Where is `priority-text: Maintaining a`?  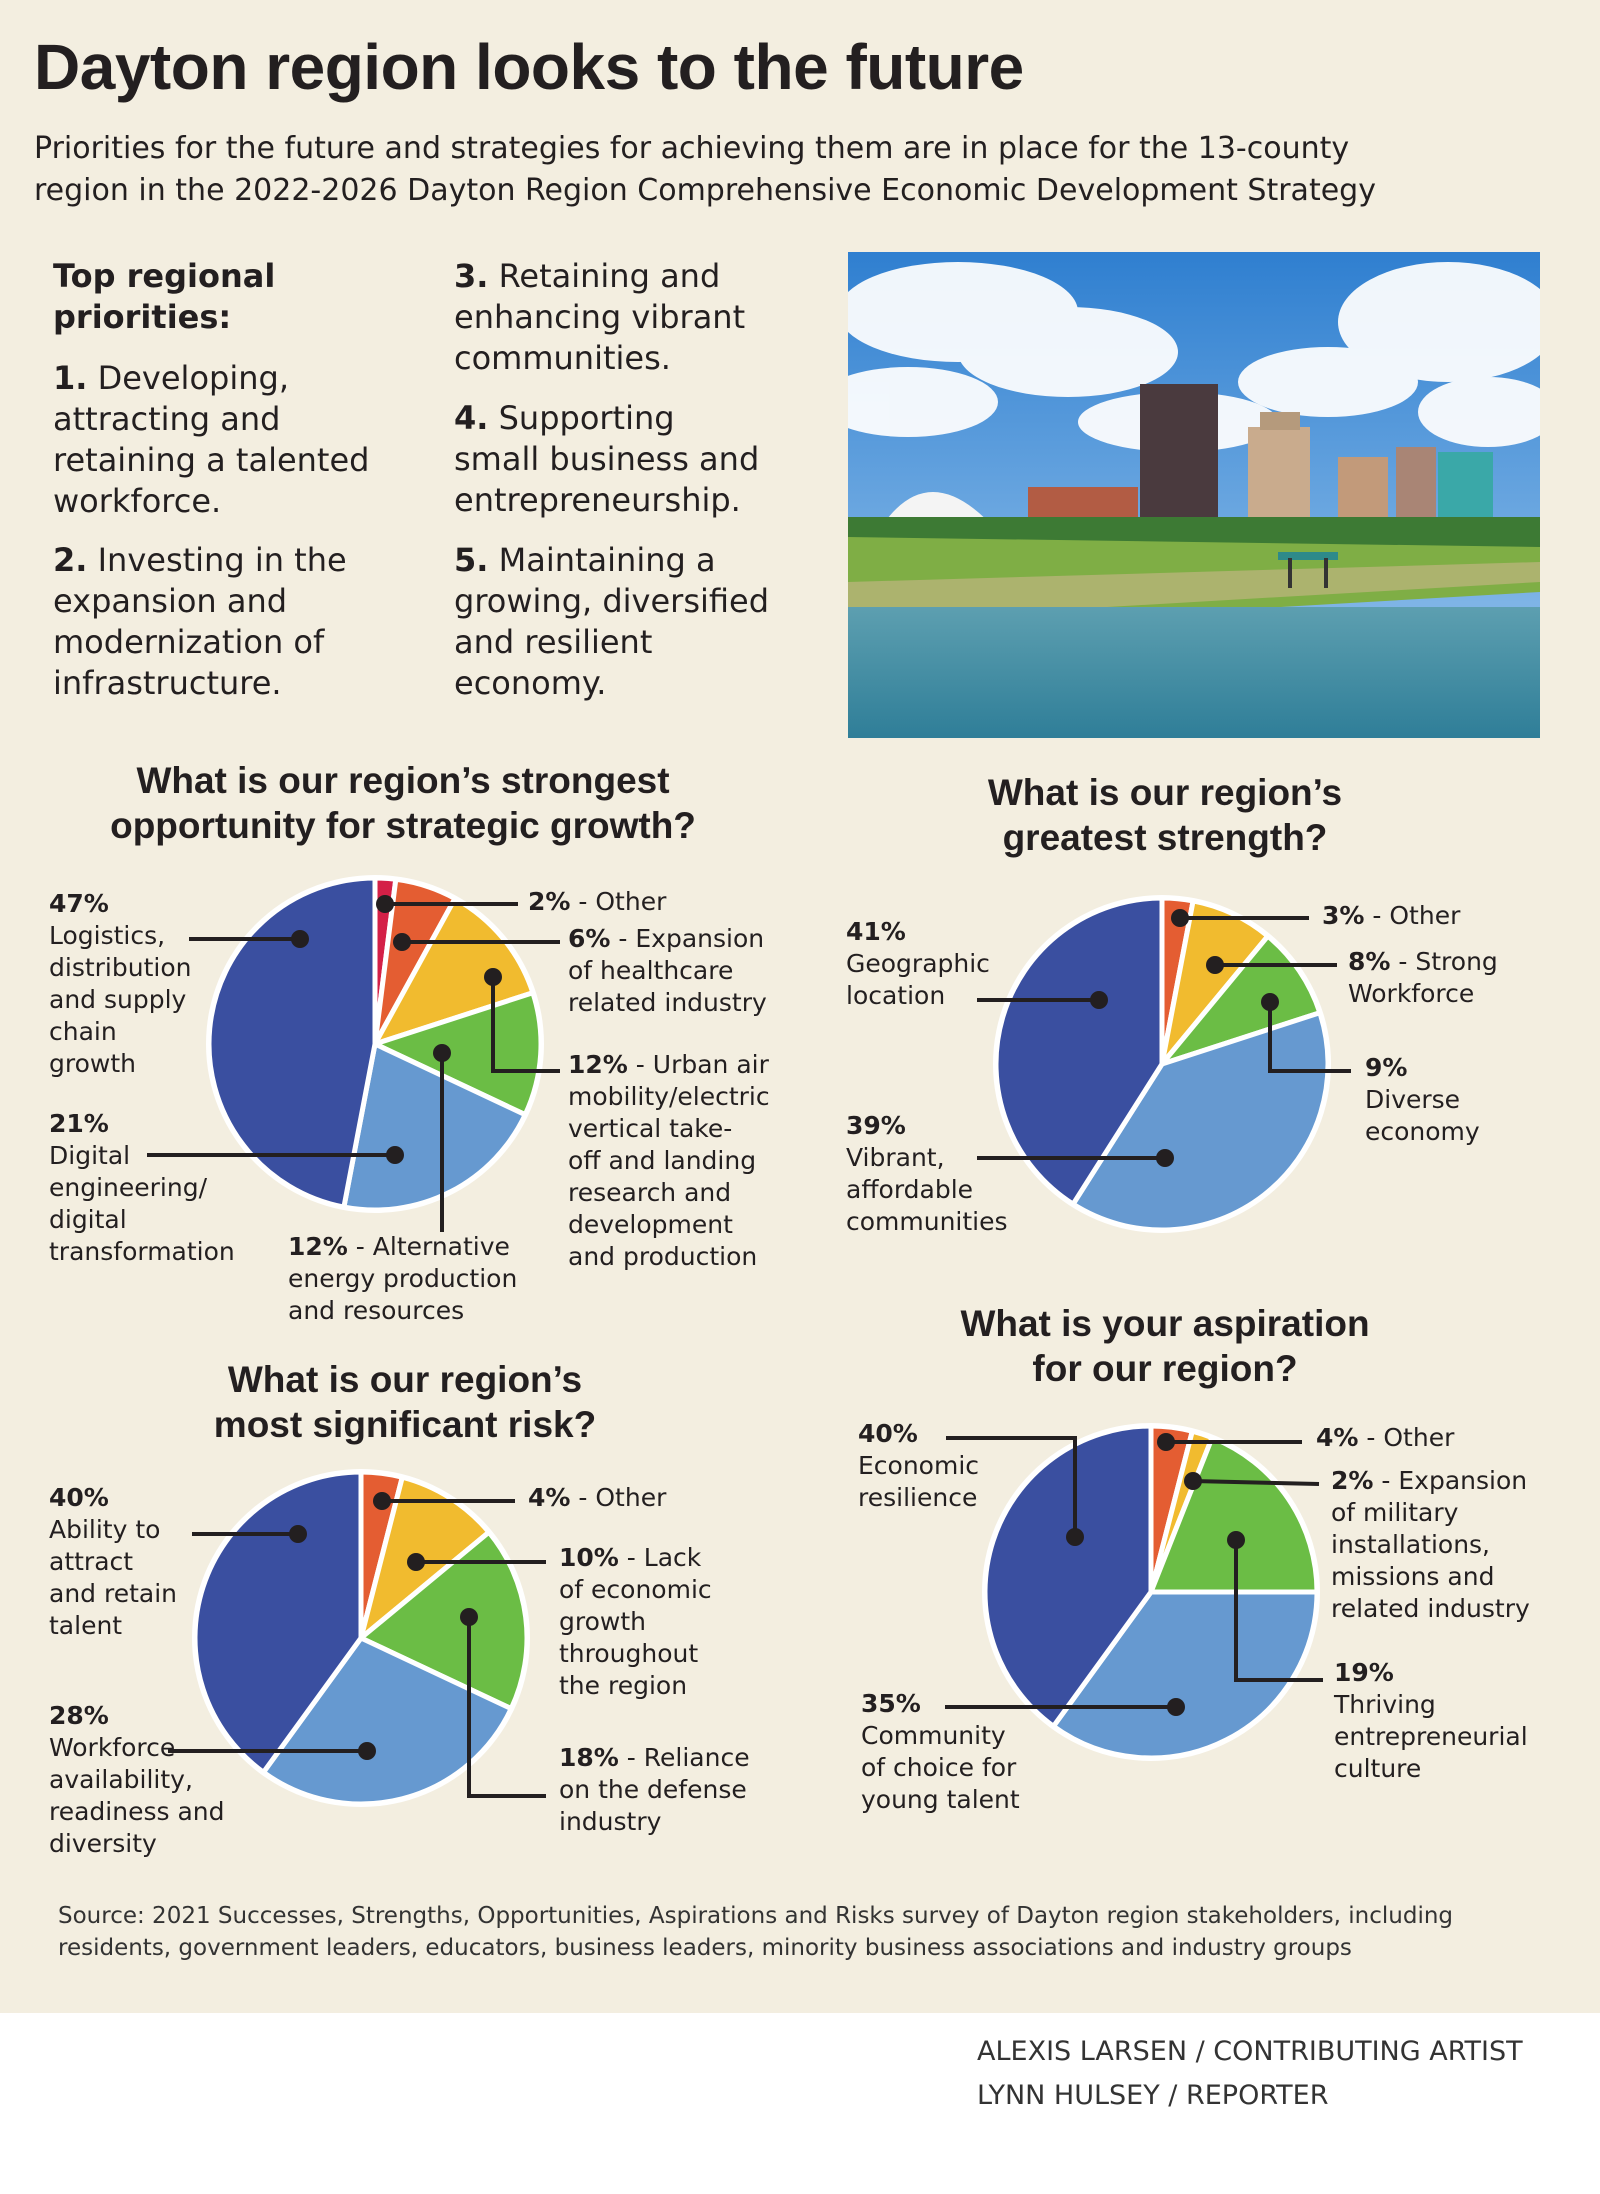
priority-text: Maintaining a is located at coordinates (607, 560).